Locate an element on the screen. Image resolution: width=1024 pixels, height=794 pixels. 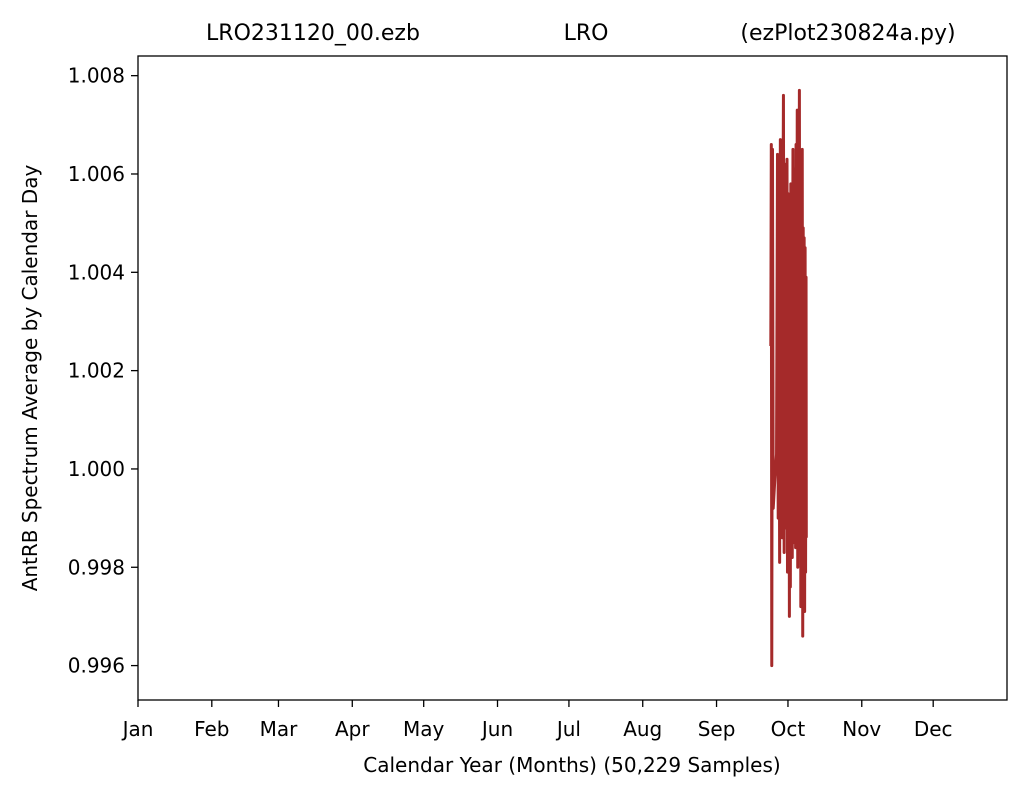
x-tick-label-aug: Aug is located at coordinates (642, 729).